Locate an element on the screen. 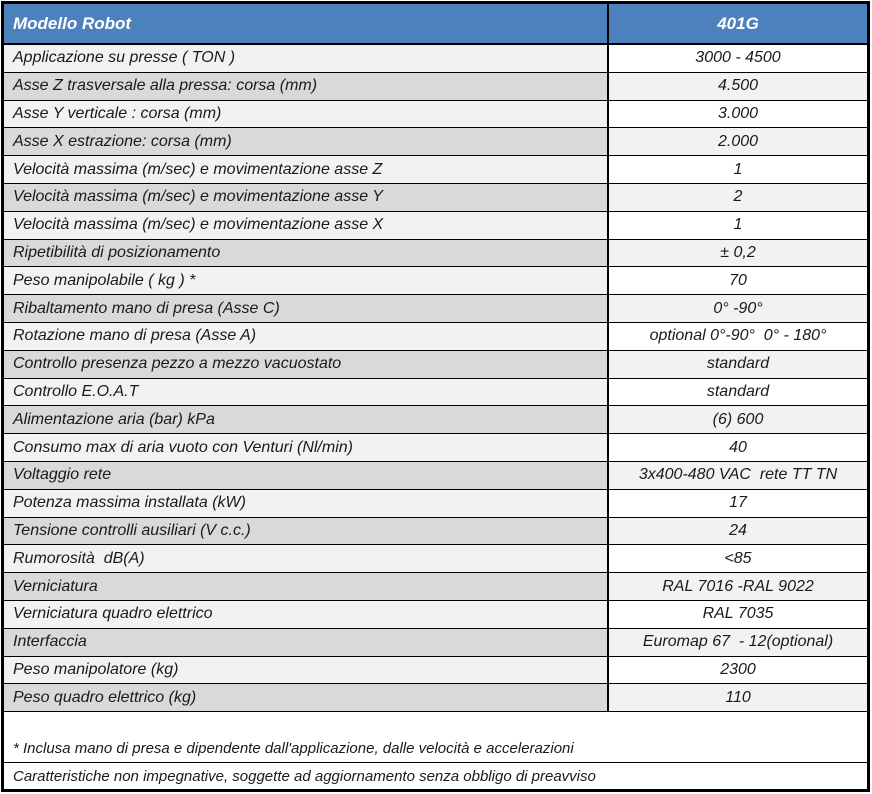  spec-value: 24 is located at coordinates (738, 531).